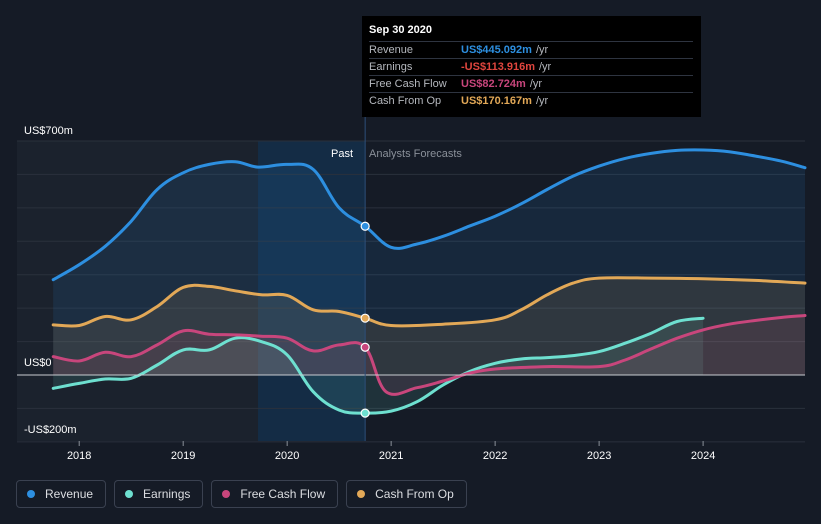 The width and height of the screenshot is (821, 524). I want to click on earnings-marker, so click(365, 413).